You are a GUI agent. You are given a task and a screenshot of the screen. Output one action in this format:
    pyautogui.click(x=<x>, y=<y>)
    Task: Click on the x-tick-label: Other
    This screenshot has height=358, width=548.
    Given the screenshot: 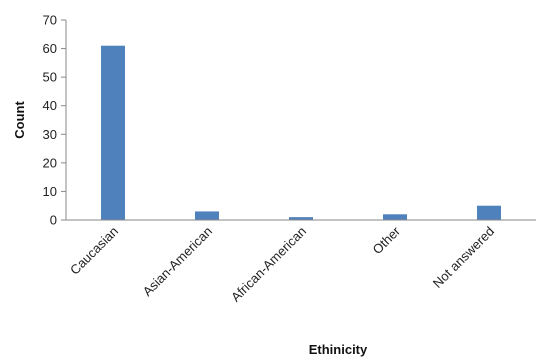 What is the action you would take?
    pyautogui.click(x=387, y=240)
    